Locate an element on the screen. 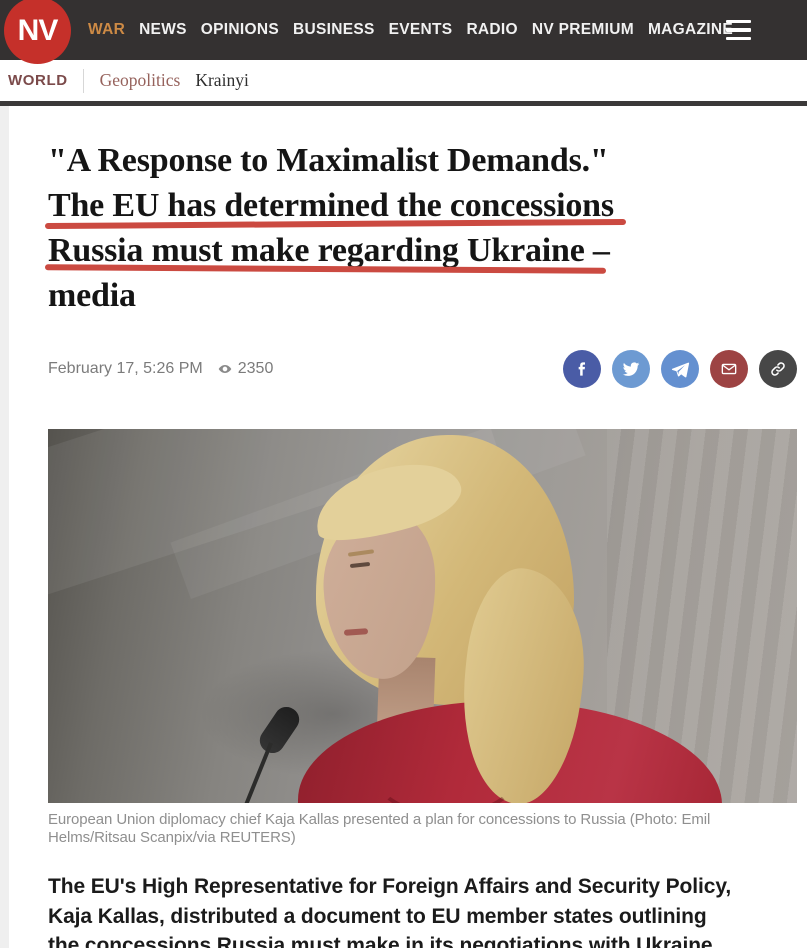 The image size is (807, 948). view-counter: 2350 is located at coordinates (245, 369).